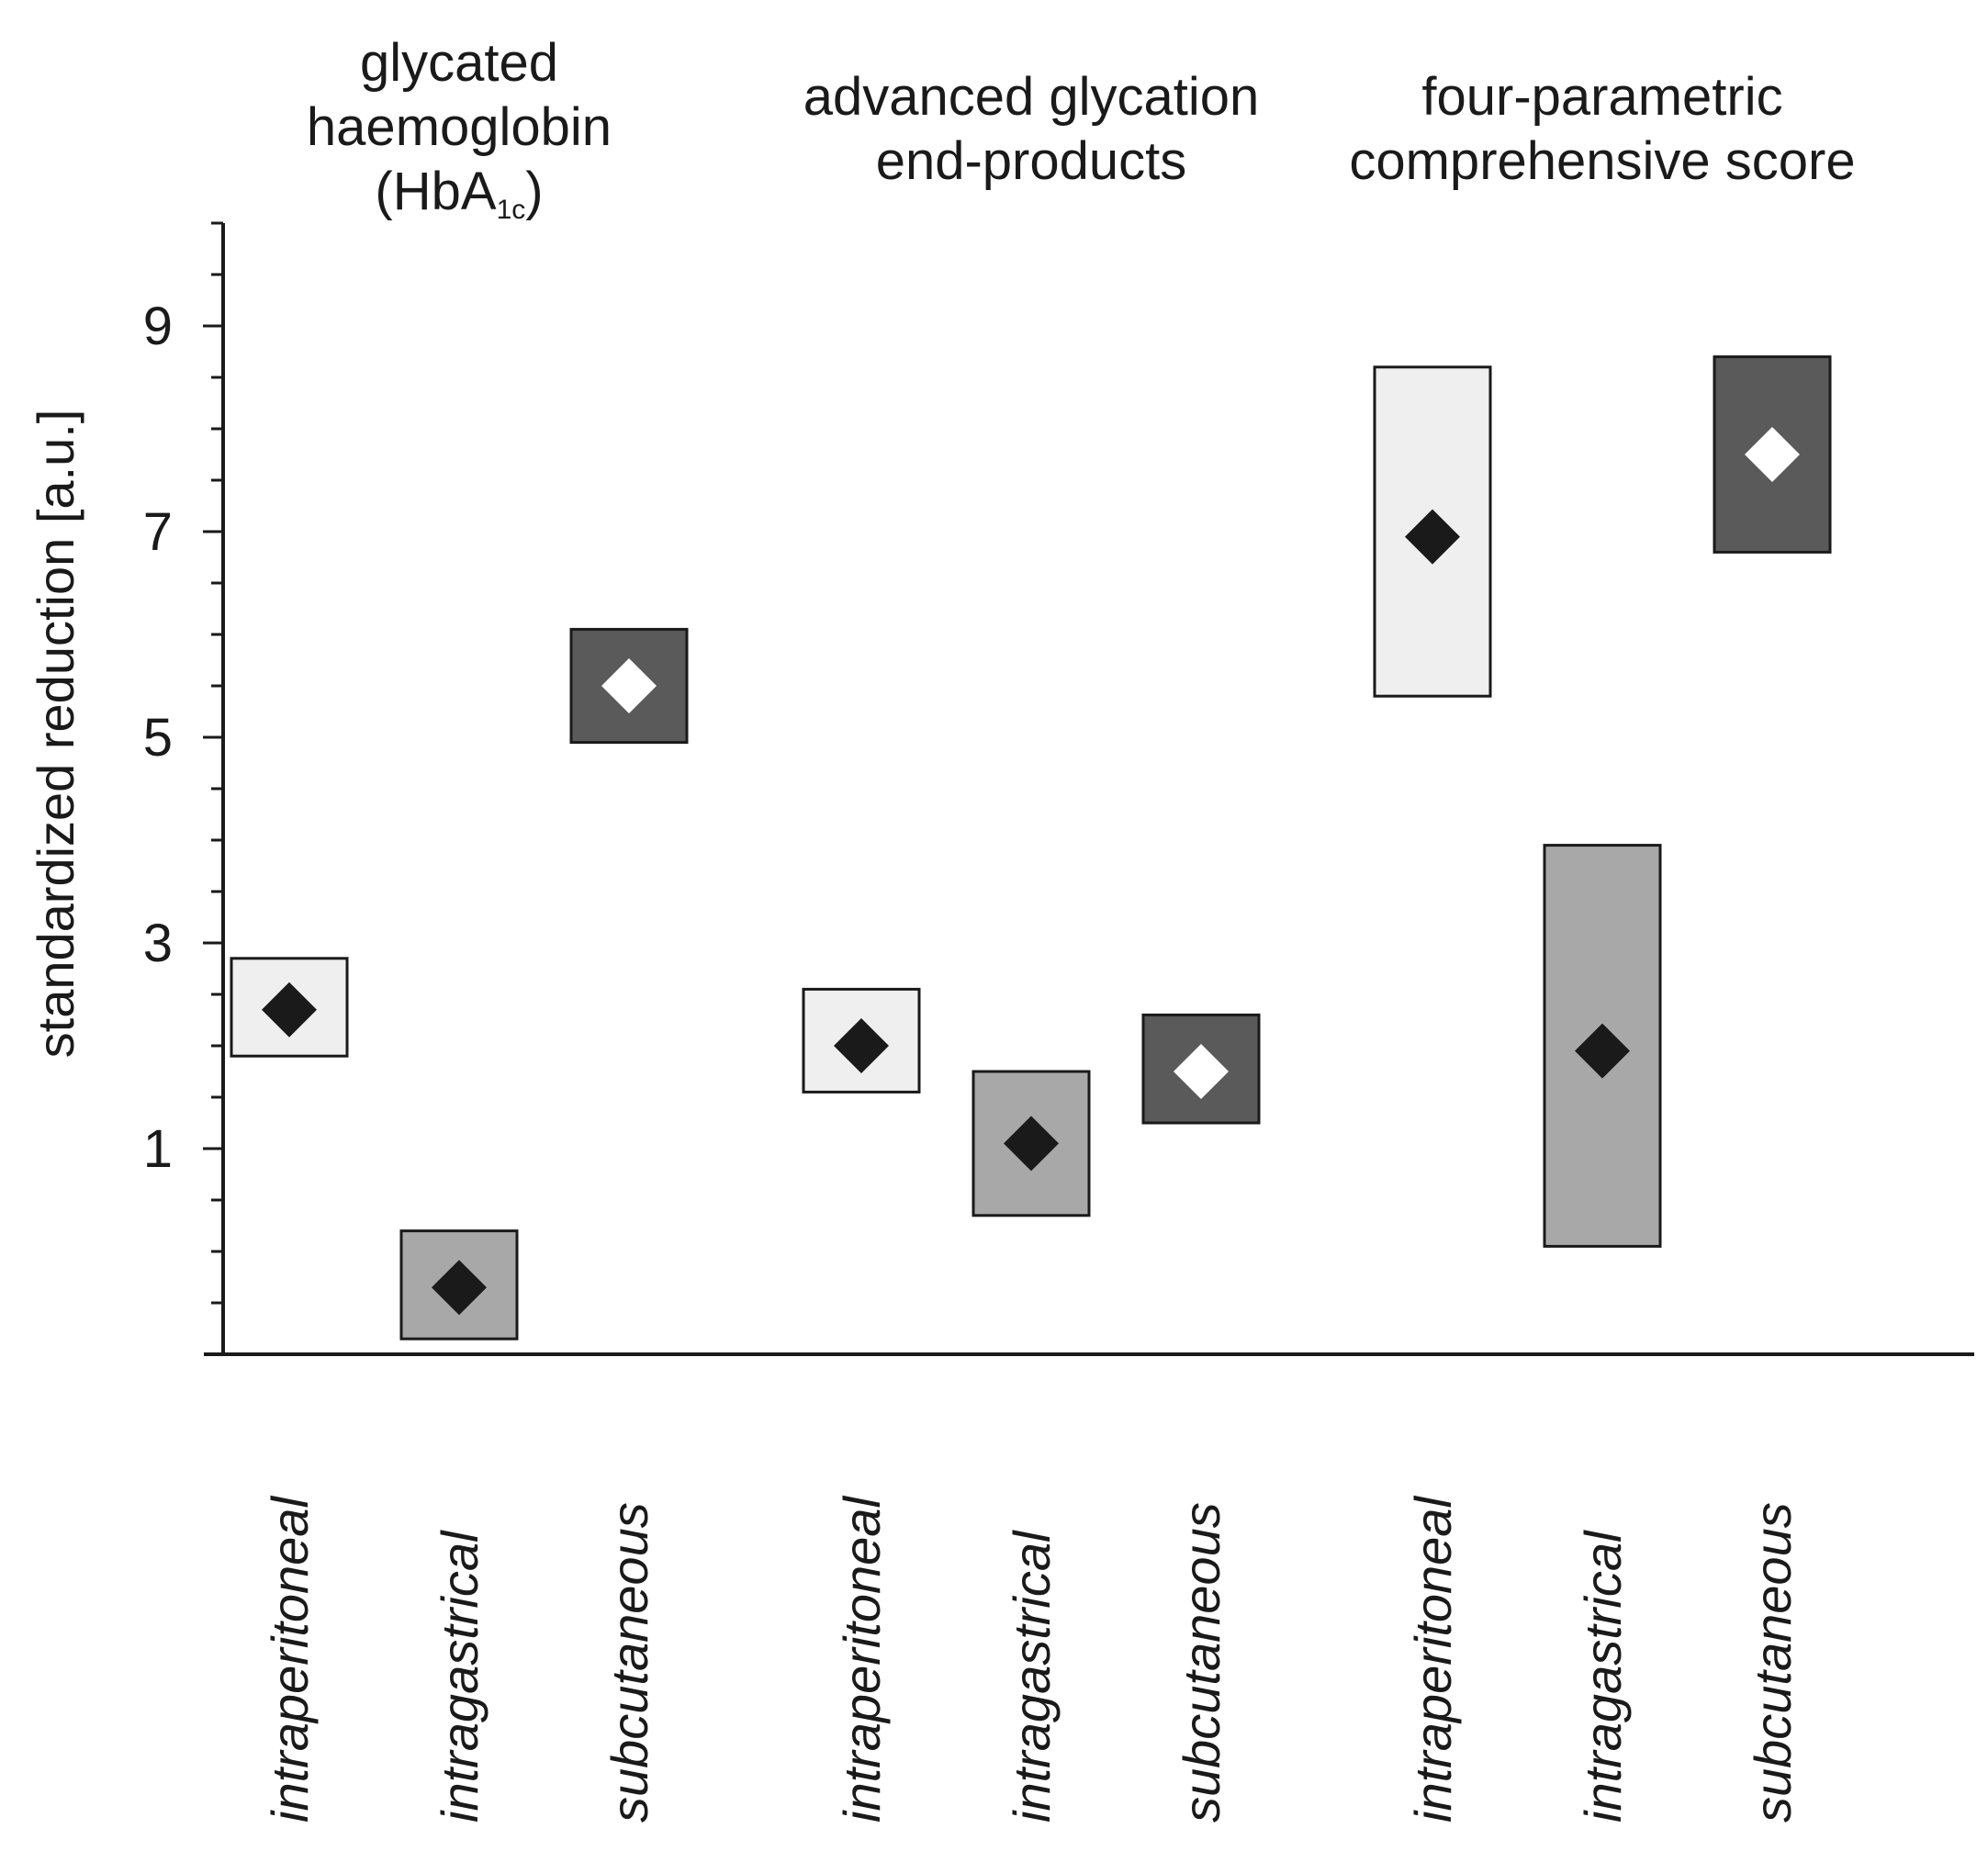 This screenshot has height=1851, width=1988. Describe the element at coordinates (183, 763) in the screenshot. I see `y-axis-ticks: 1 3 5 7 9` at that location.